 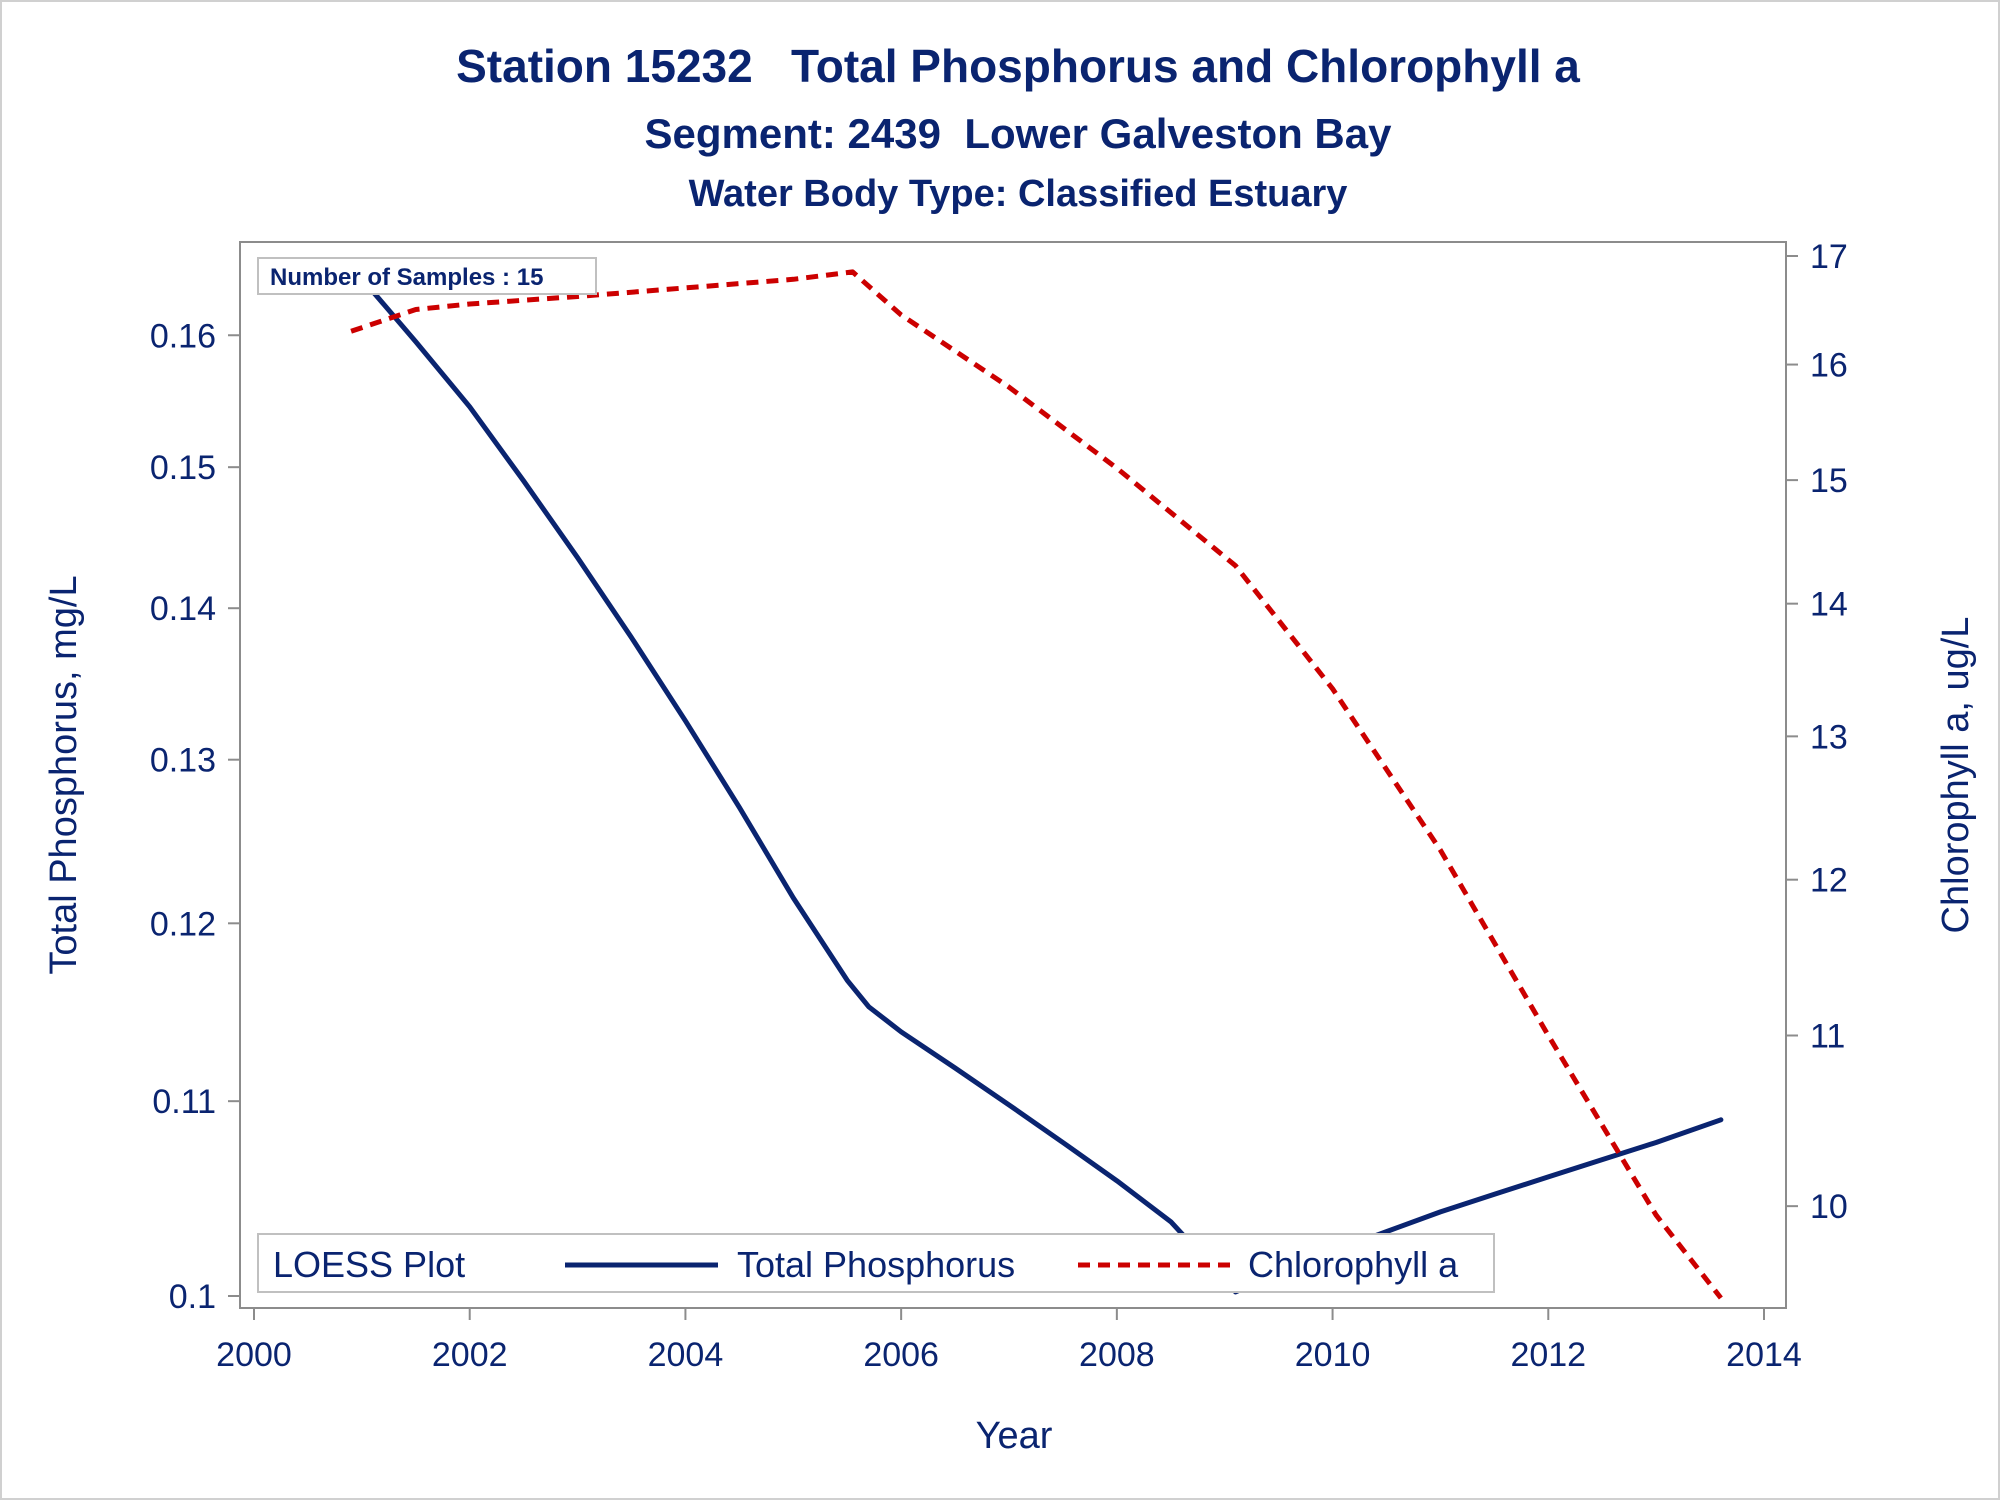 I want to click on x-tick-label: 2002, so click(x=470, y=1355).